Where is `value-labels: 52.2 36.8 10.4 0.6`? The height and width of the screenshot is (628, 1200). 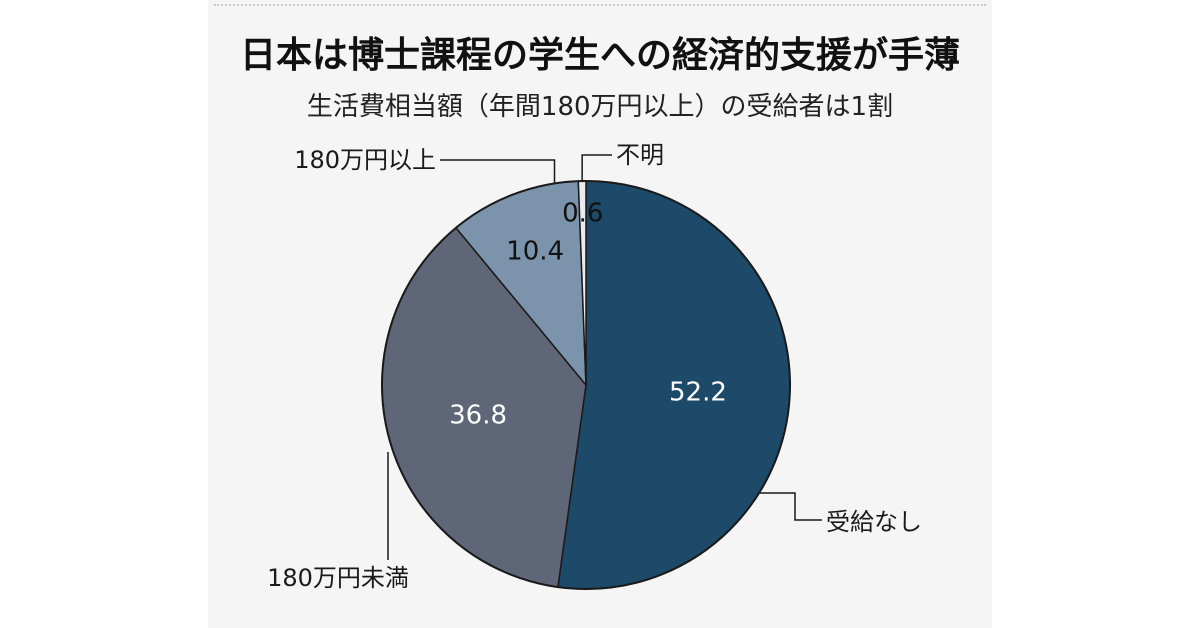
value-labels: 52.2 36.8 10.4 0.6 is located at coordinates (588, 315).